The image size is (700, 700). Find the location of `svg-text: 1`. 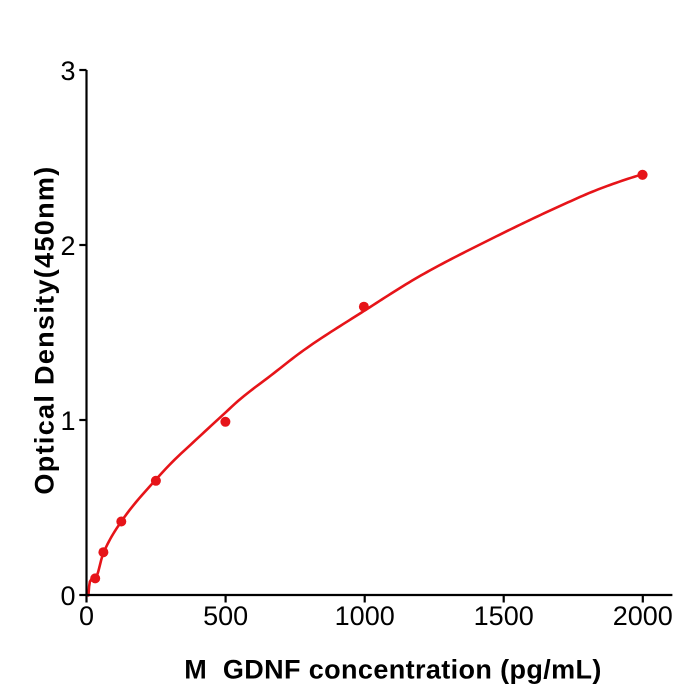

svg-text: 1 is located at coordinates (67, 421).